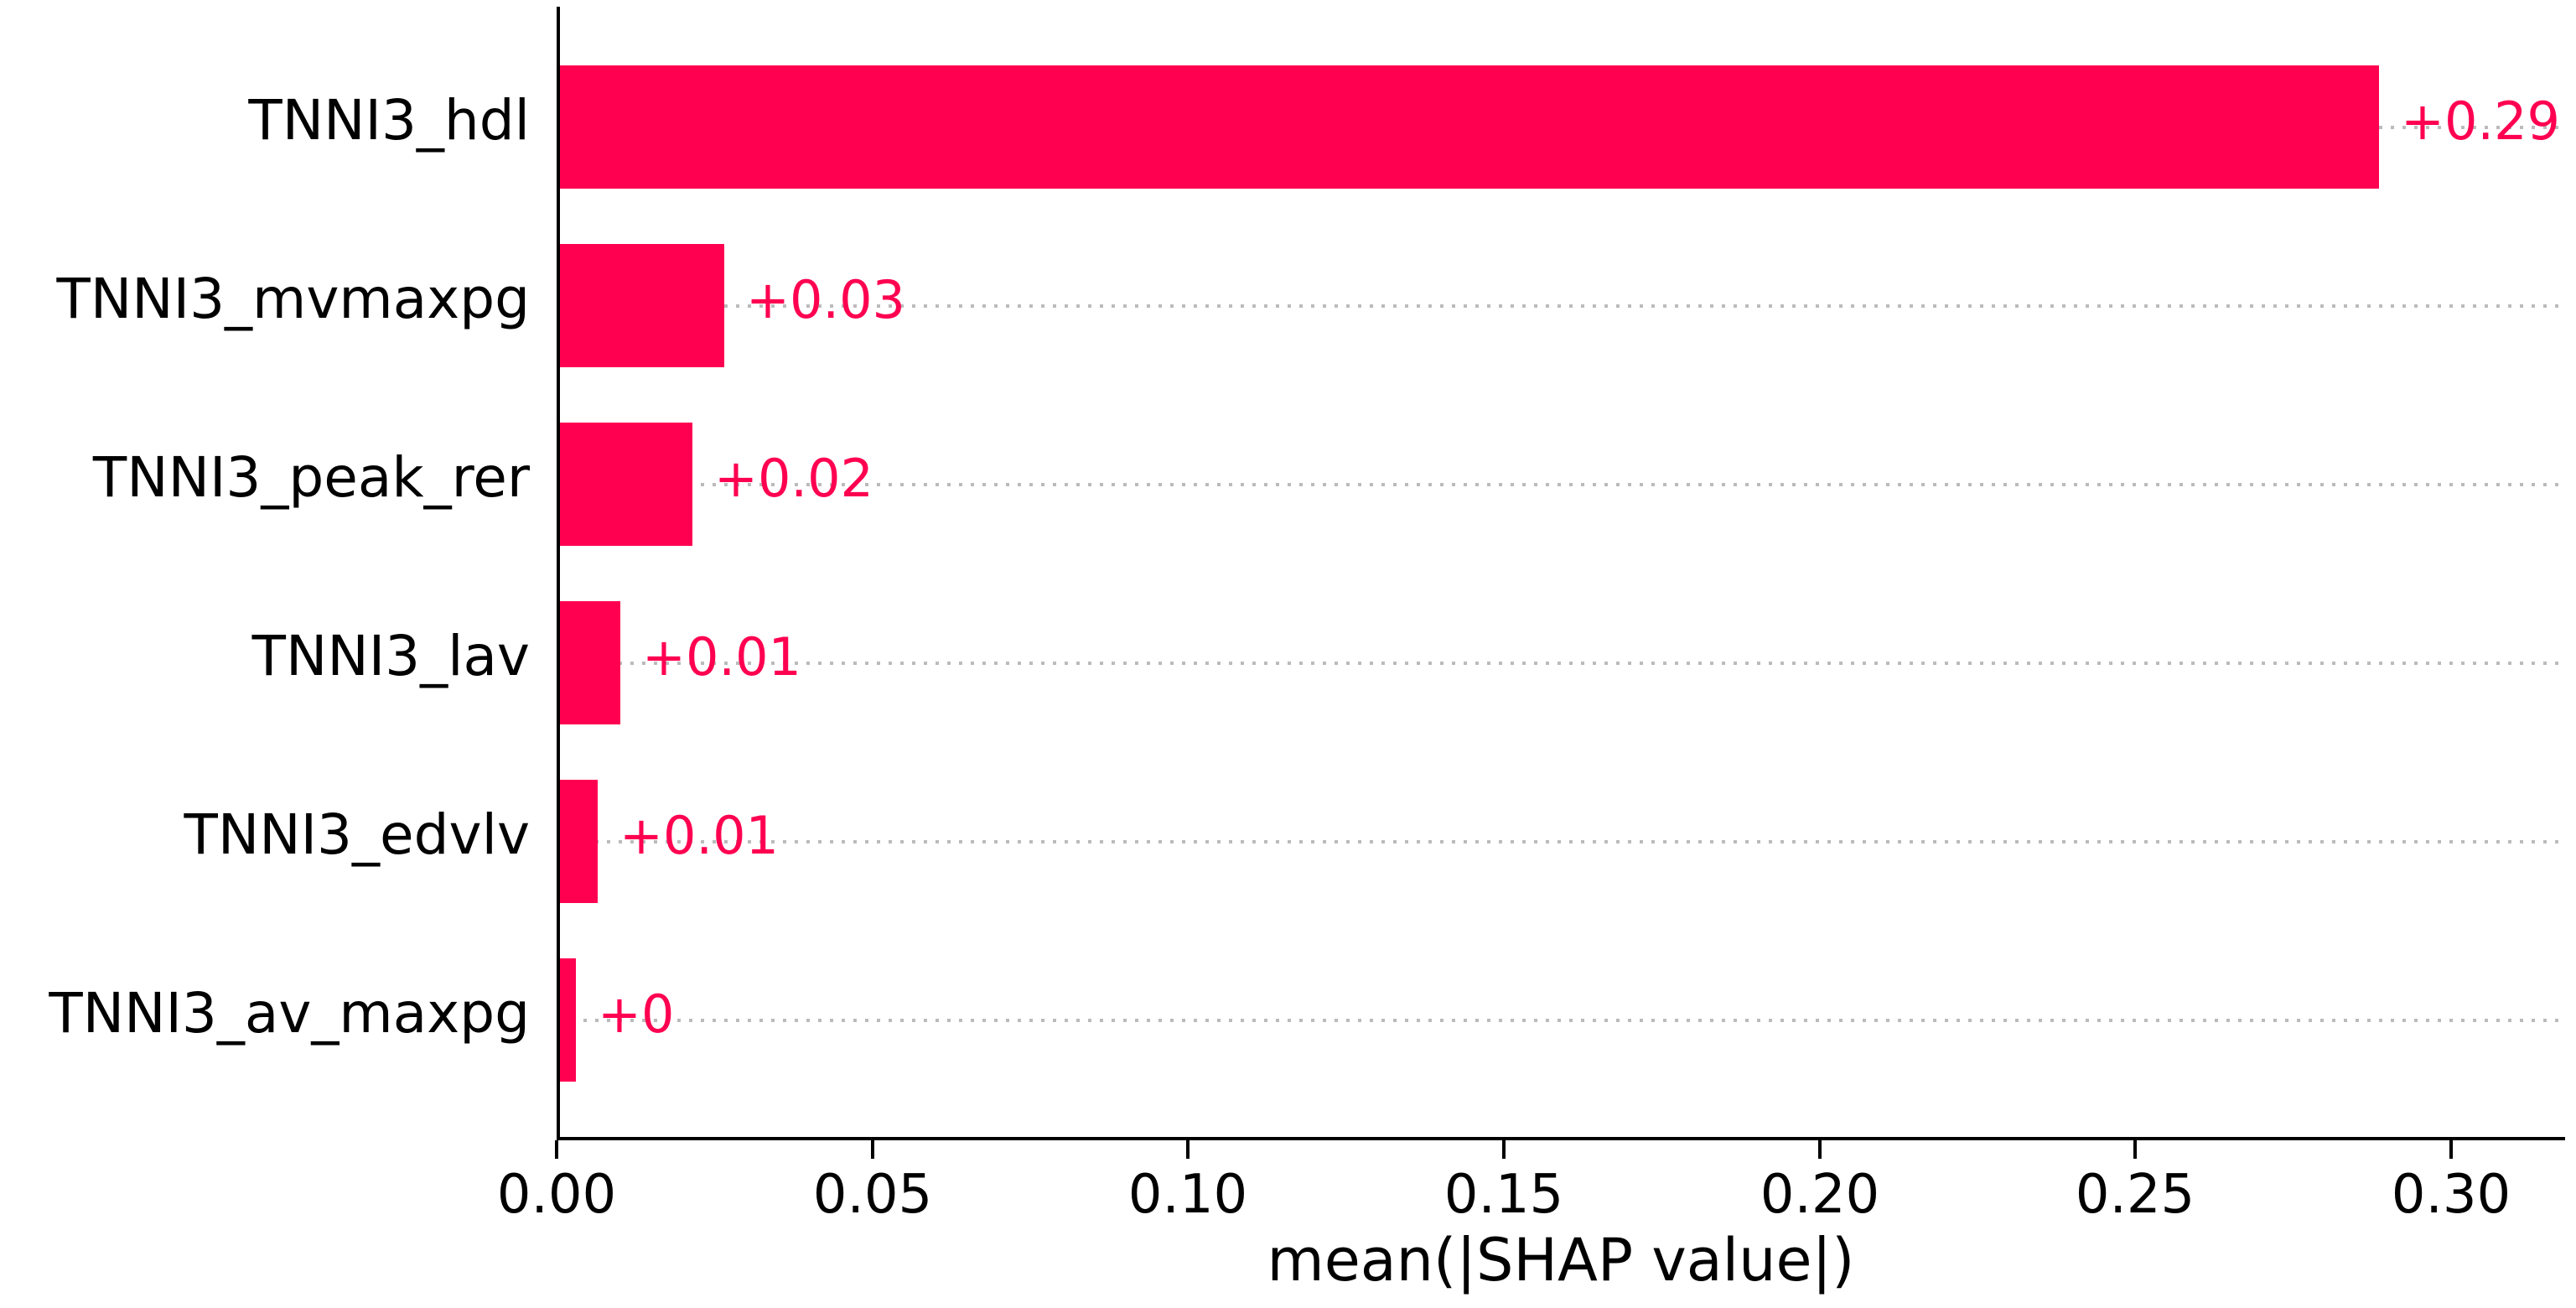 The height and width of the screenshot is (1308, 2576). Describe the element at coordinates (825, 299) in the screenshot. I see `bar-value-label: +0.03` at that location.